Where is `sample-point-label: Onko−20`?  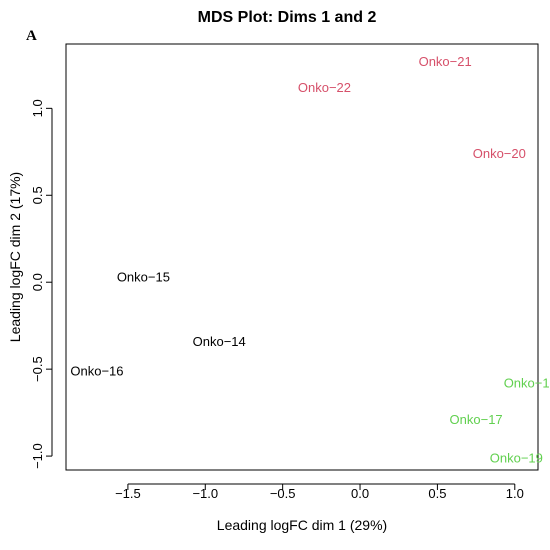
sample-point-label: Onko−20 is located at coordinates (499, 153).